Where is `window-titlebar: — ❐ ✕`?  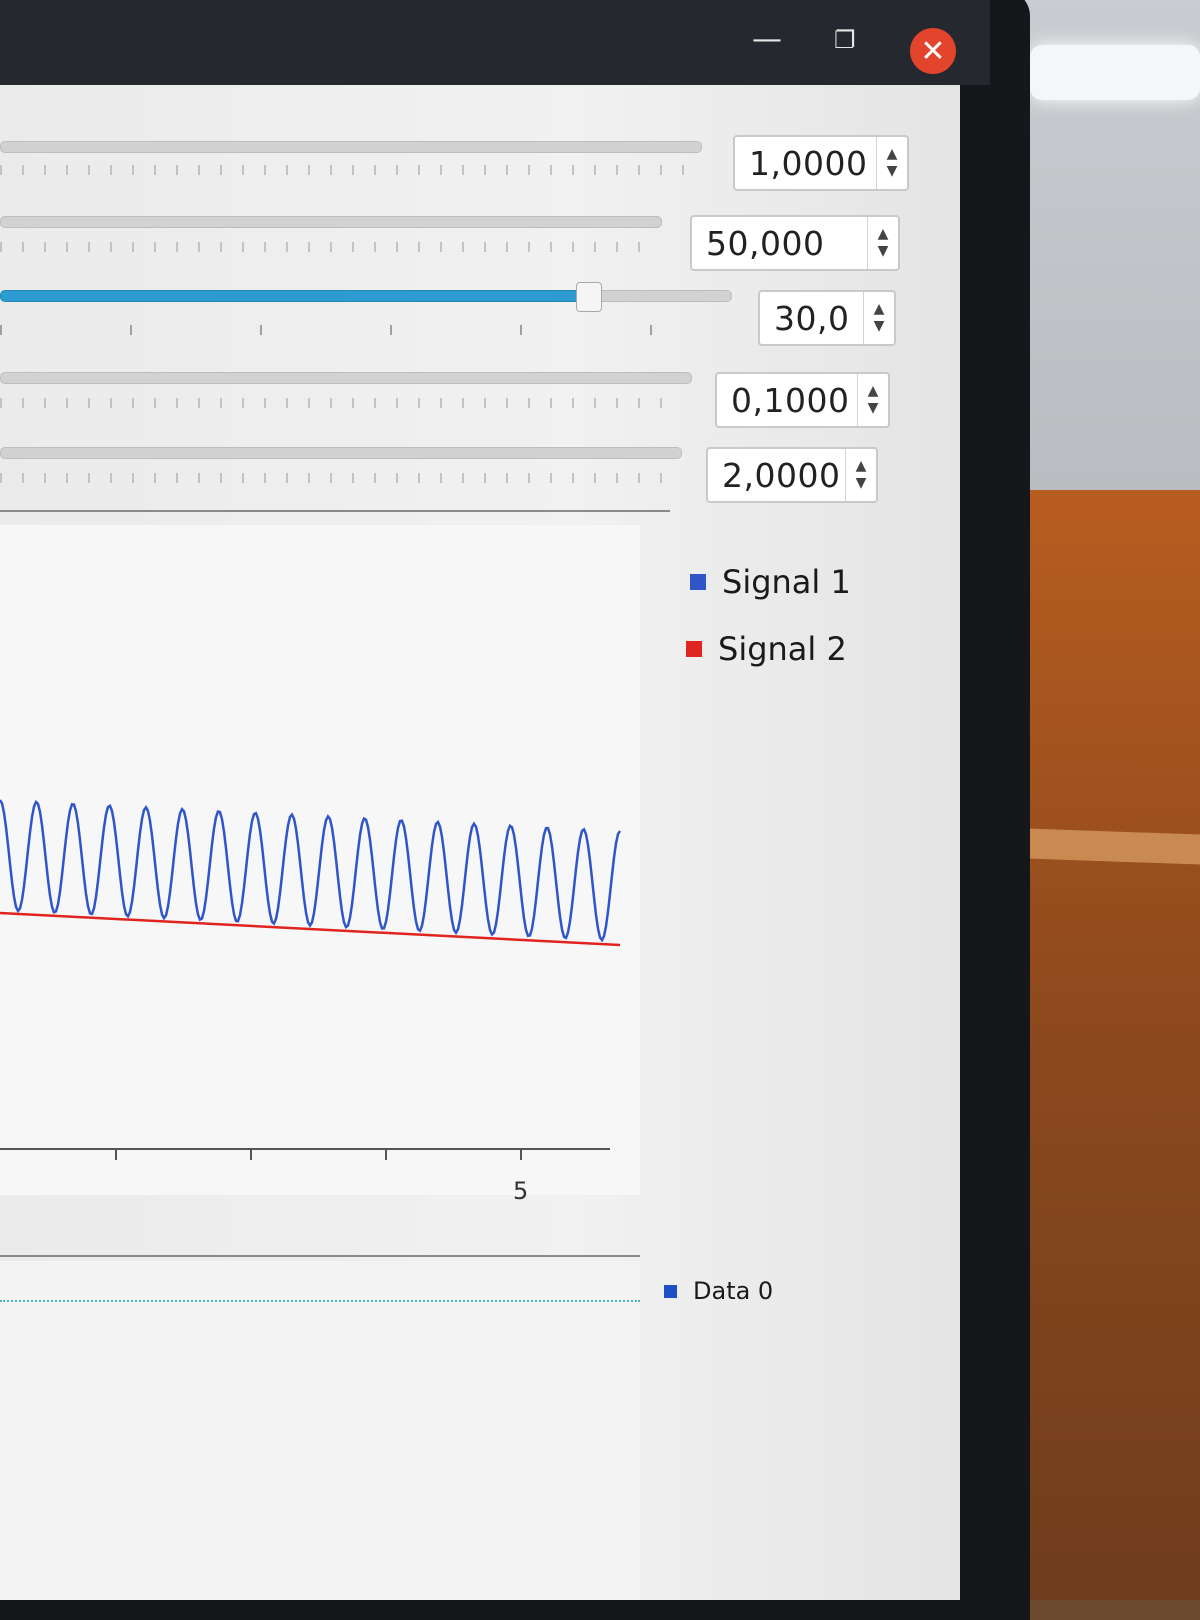
window-titlebar: — ❐ ✕ is located at coordinates (495, 42).